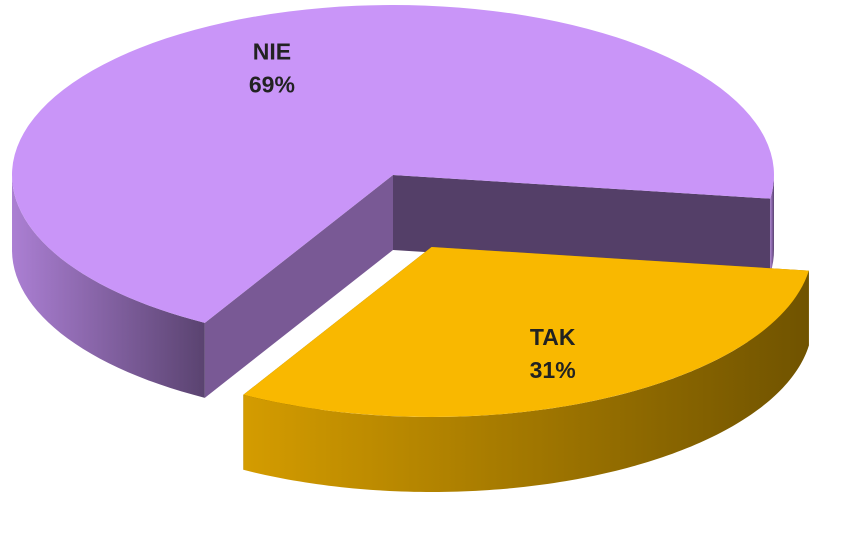 The image size is (867, 560). What do you see at coordinates (272, 51) in the screenshot?
I see `slice-label: NIE` at bounding box center [272, 51].